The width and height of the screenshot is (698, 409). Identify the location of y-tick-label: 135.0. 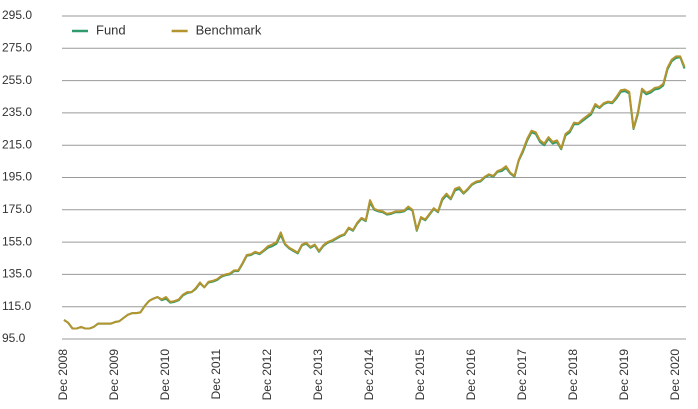
(17, 274).